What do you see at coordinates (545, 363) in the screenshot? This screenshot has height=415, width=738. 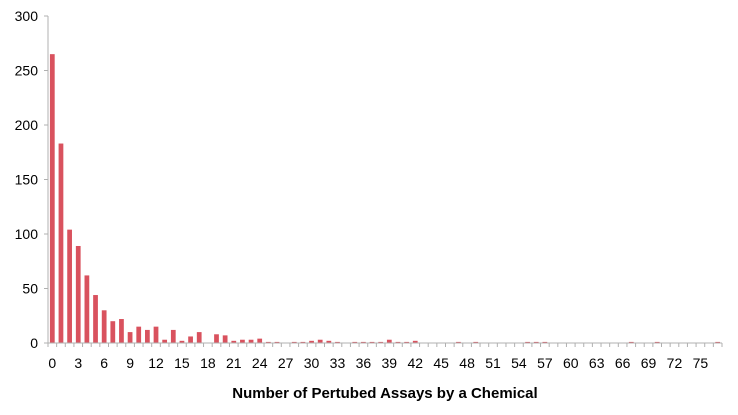 I see `x-tick-label: 57` at bounding box center [545, 363].